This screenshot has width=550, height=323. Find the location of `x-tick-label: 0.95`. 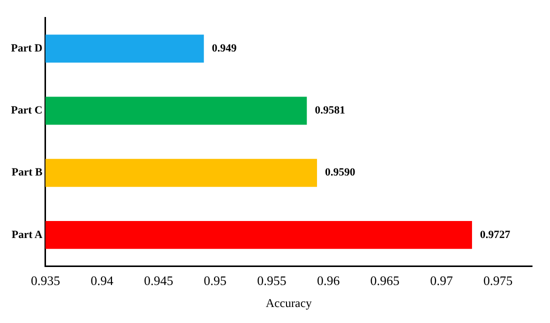

x-tick-label: 0.95 is located at coordinates (215, 280).